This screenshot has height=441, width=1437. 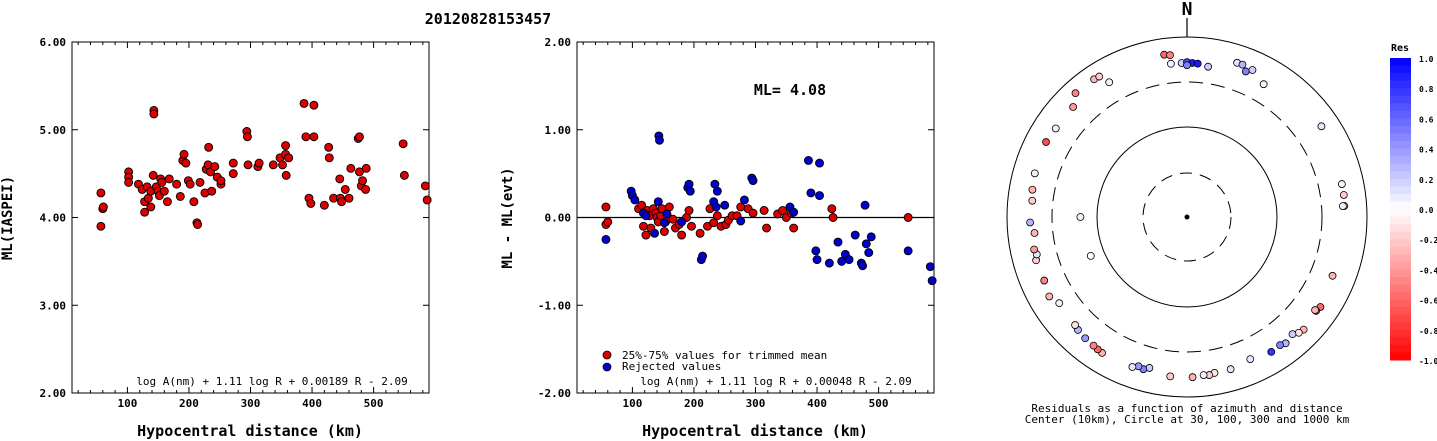 I want to click on center-point, so click(x=1187, y=217).